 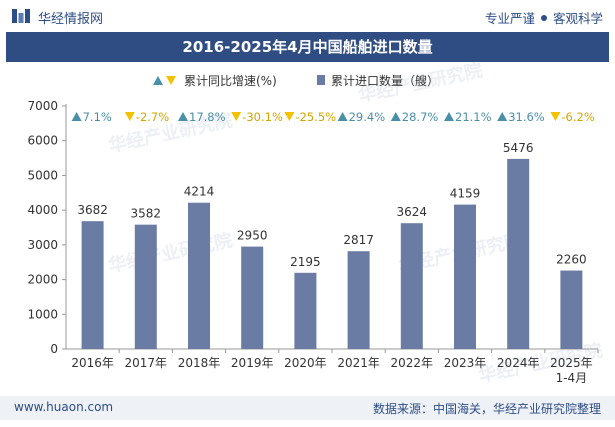 I want to click on slogan-right: 客观科学, so click(x=577, y=18).